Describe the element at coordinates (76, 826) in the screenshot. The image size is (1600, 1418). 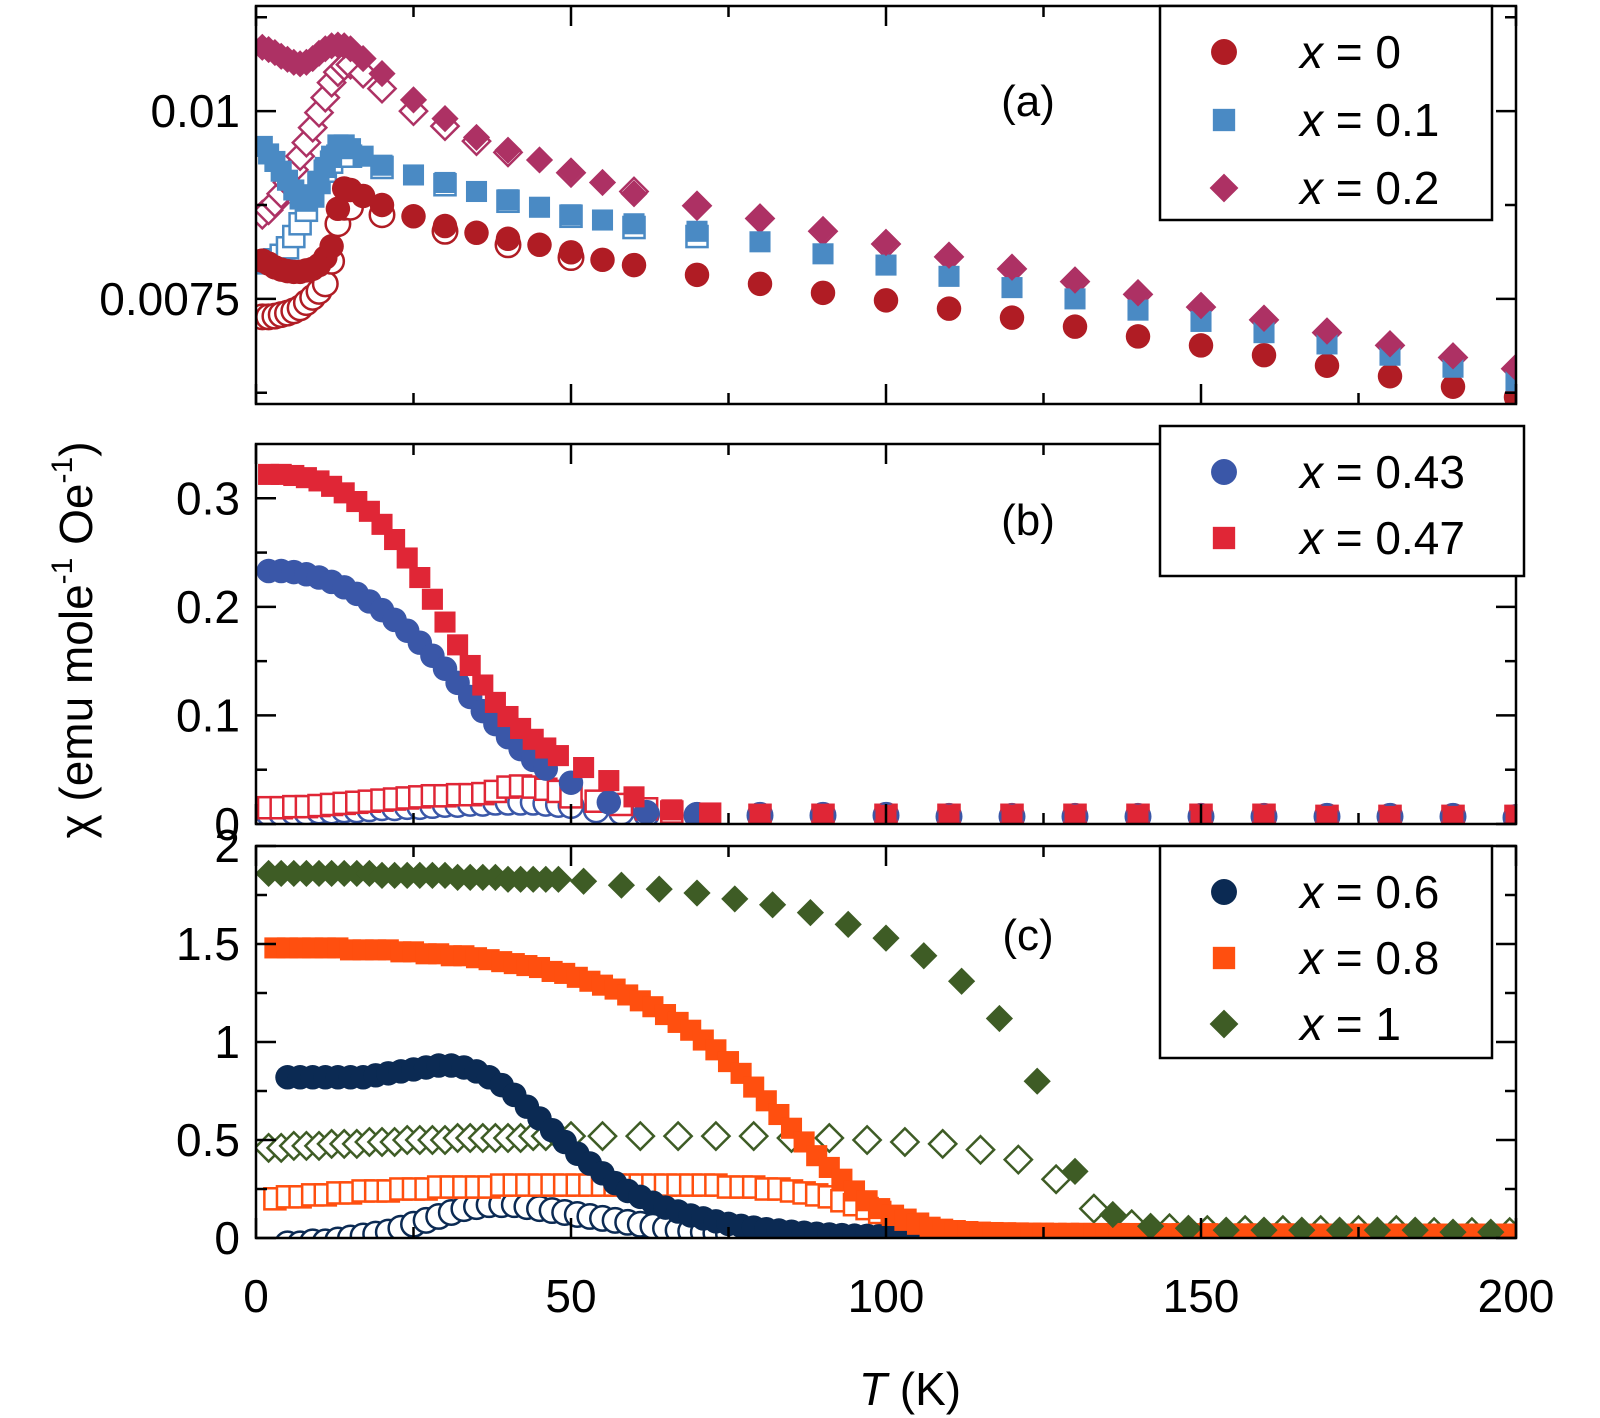
I see `y-axis-title-symbol: χ` at that location.